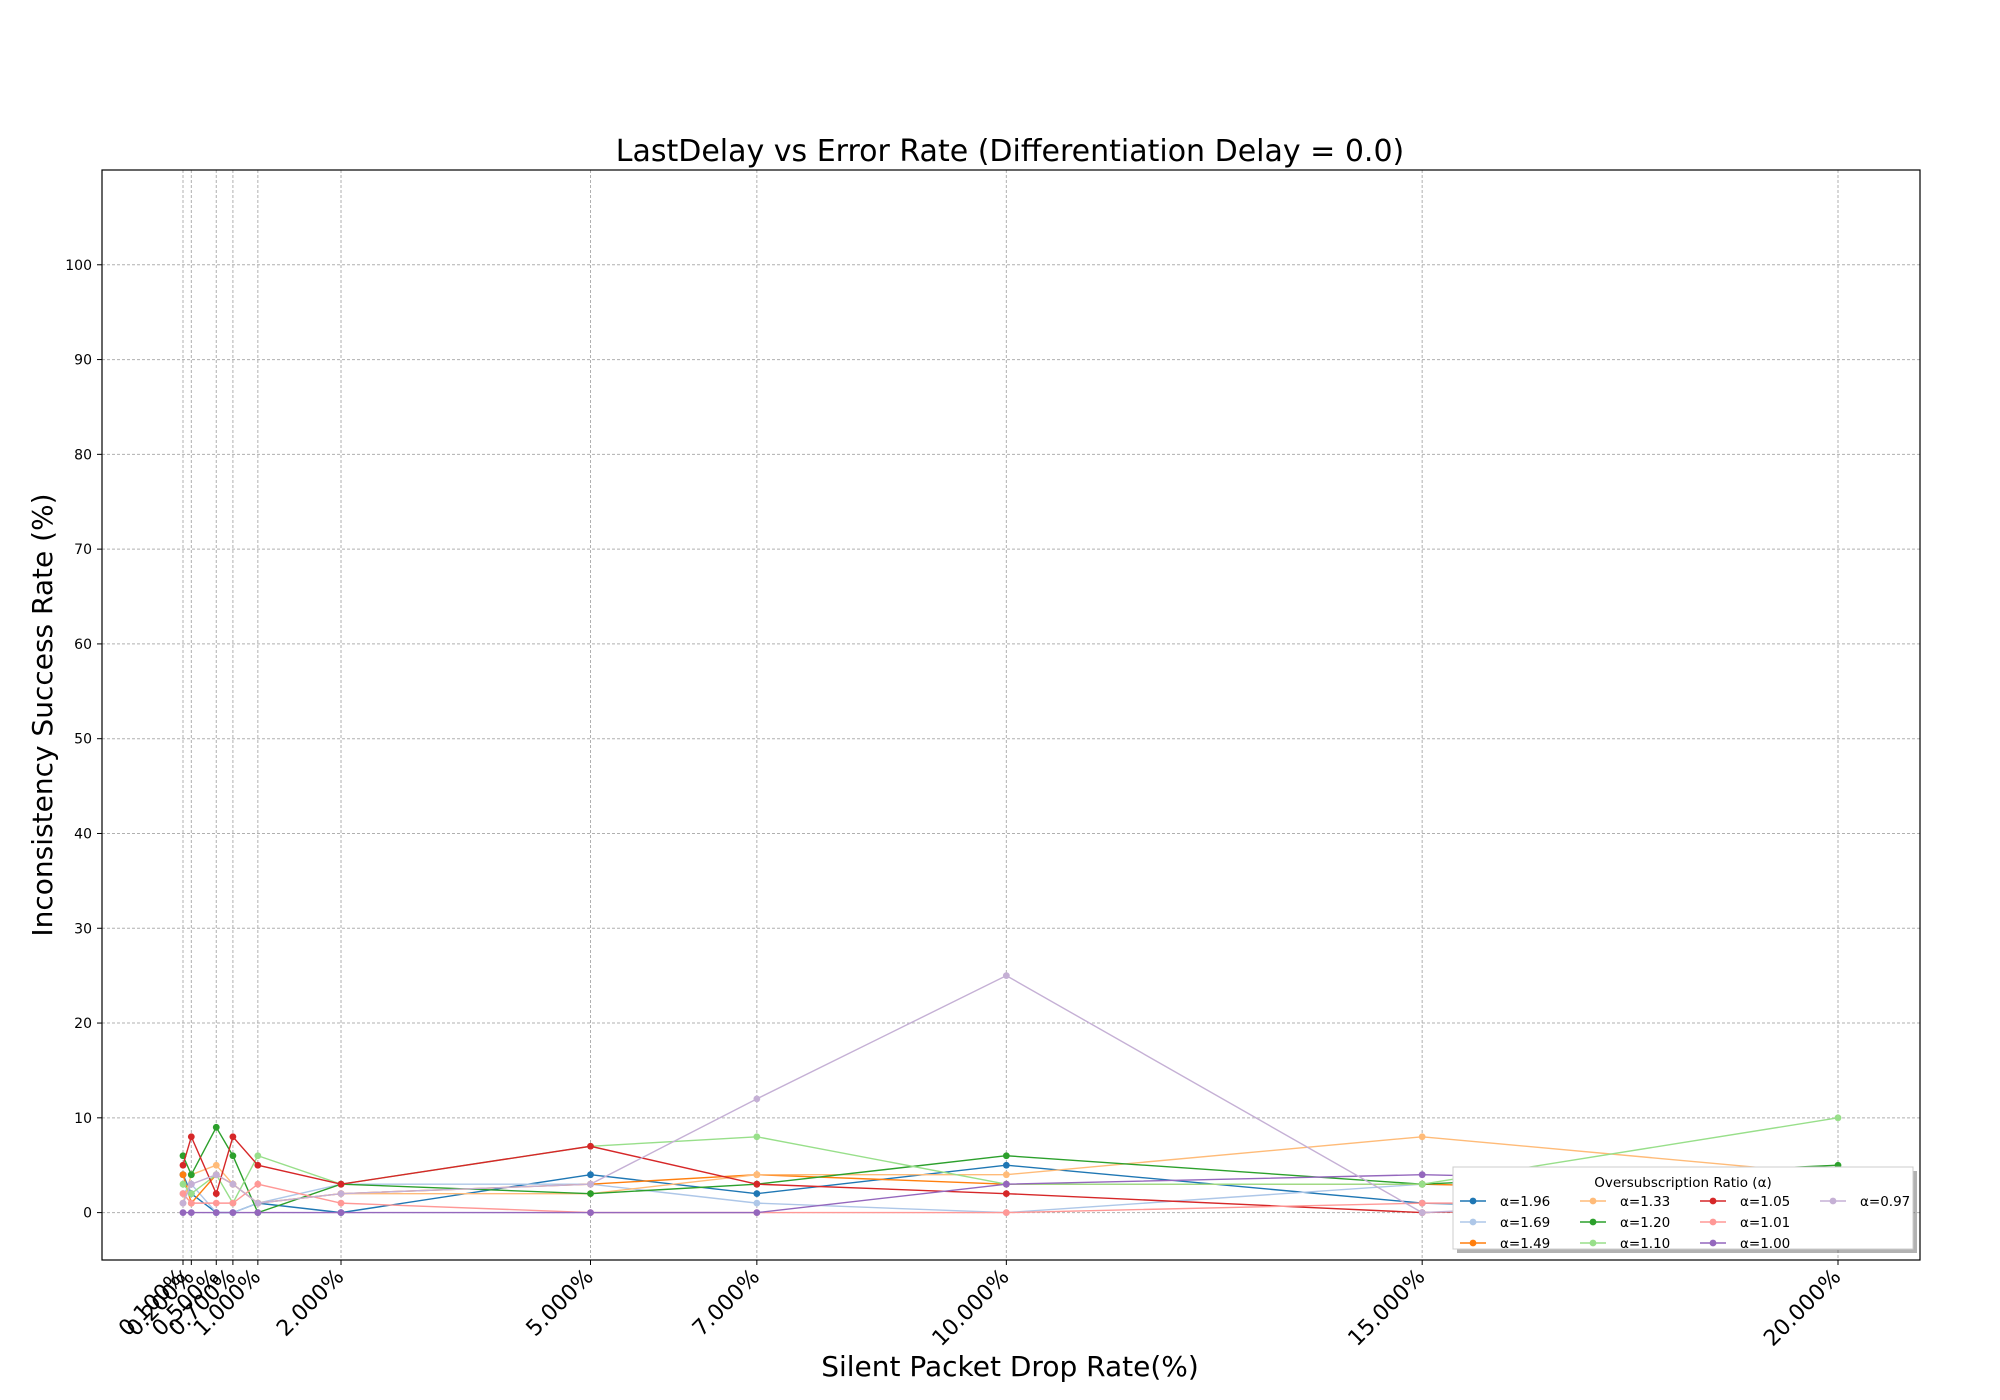  Describe the element at coordinates (1745, 1202) in the screenshot. I see `legend-item: α=1.05` at that location.